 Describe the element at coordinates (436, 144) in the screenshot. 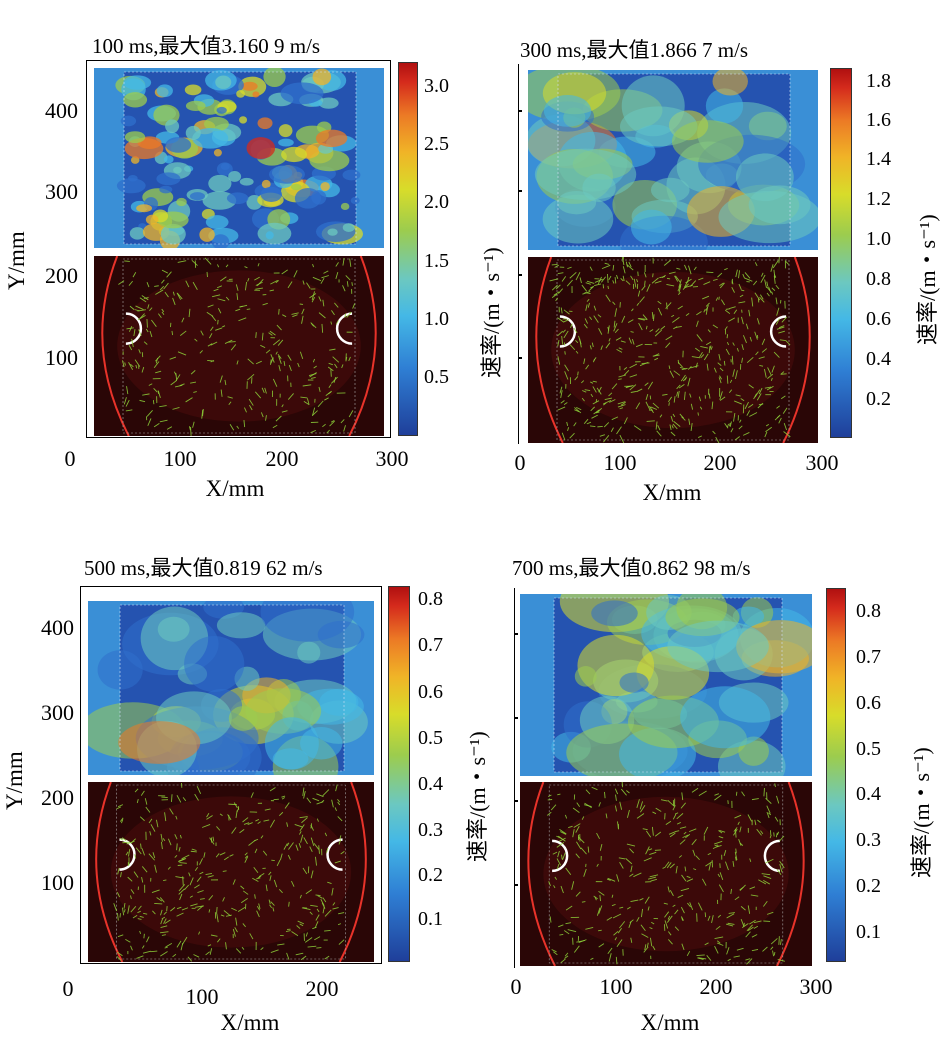

I see `cbar-tick: 2.5` at that location.